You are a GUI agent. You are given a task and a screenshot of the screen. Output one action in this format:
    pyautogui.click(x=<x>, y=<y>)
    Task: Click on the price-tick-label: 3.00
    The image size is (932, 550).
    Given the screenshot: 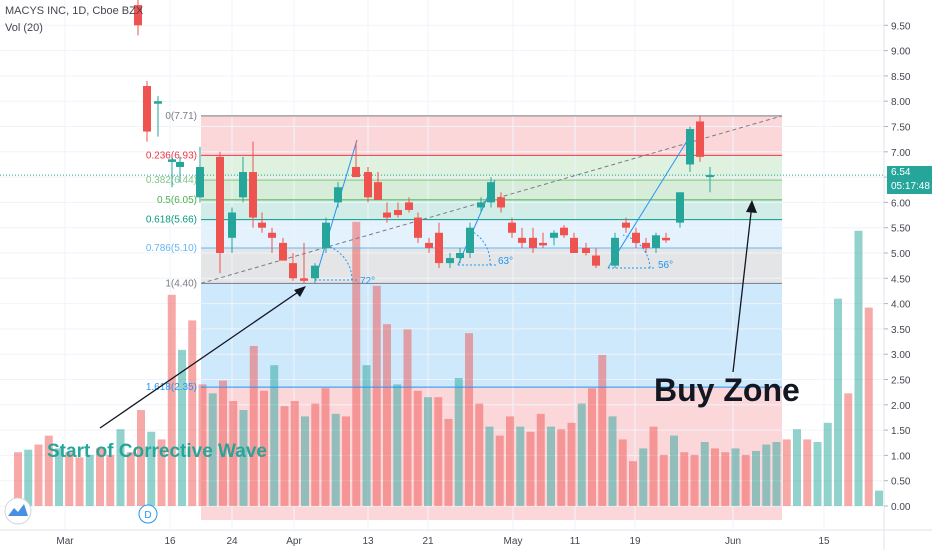 What is the action you would take?
    pyautogui.click(x=901, y=355)
    